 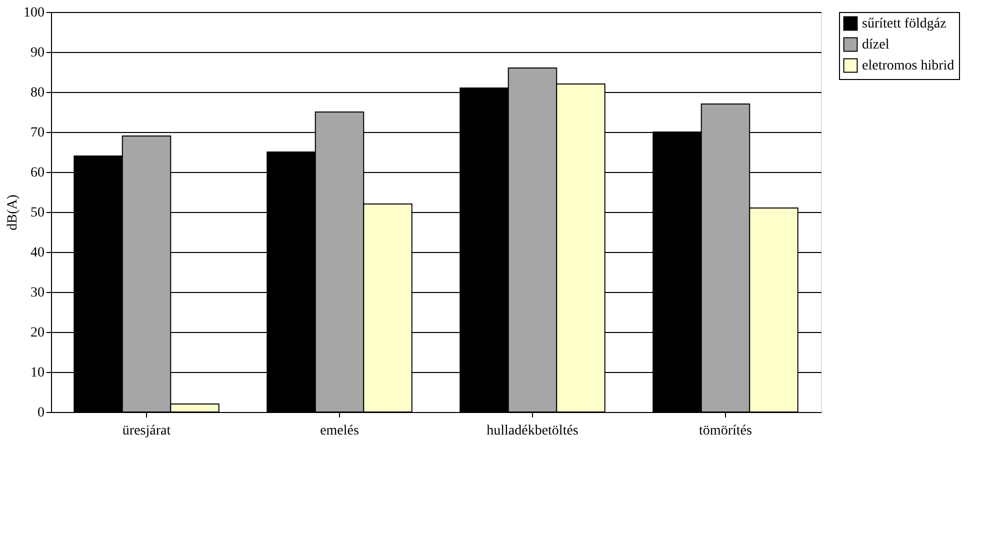 What do you see at coordinates (904, 24) in the screenshot?
I see `legend-label: sűrített földgáz` at bounding box center [904, 24].